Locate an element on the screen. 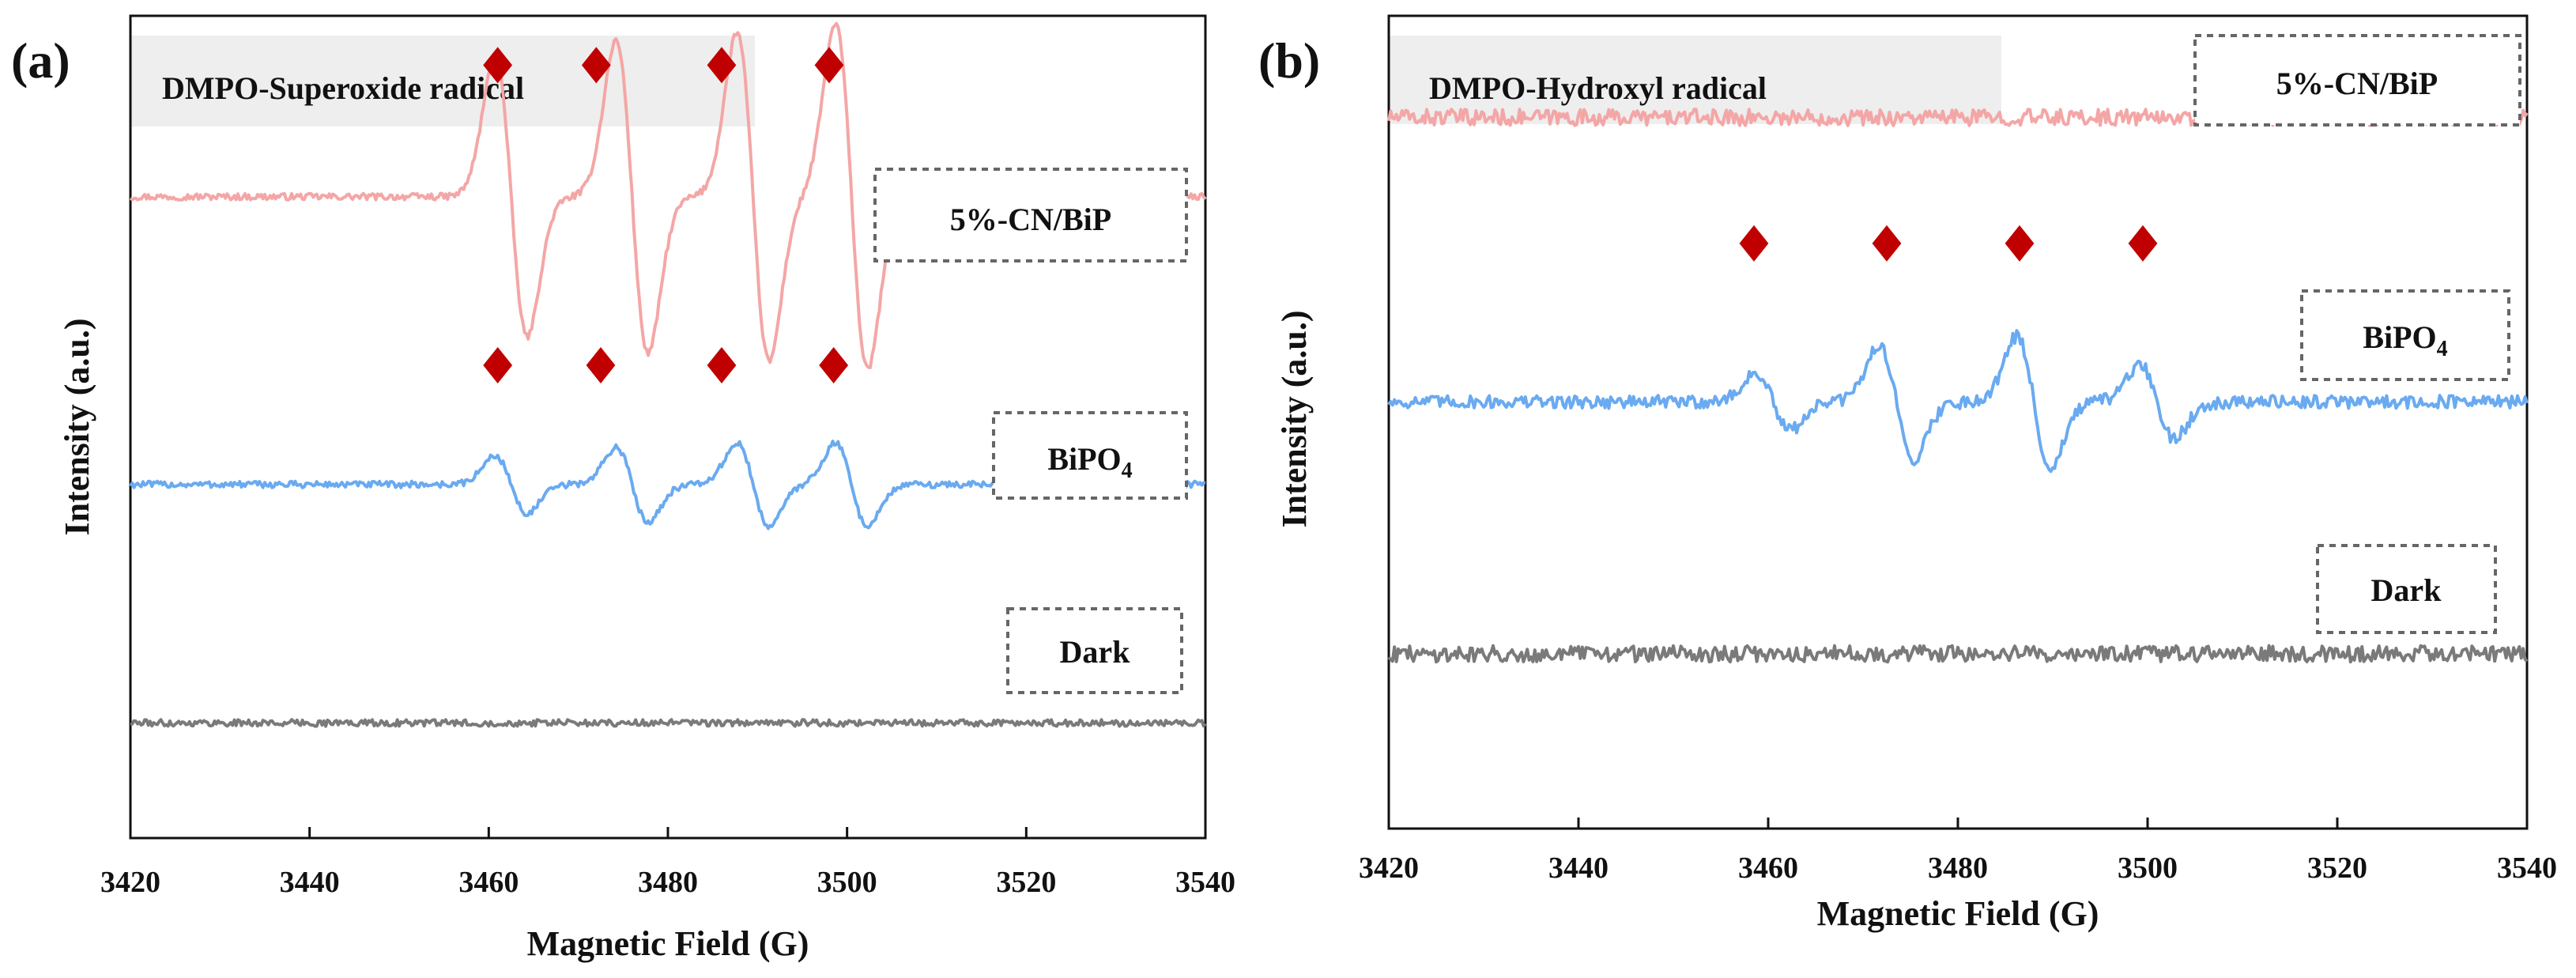 This screenshot has width=2576, height=978. title-box is located at coordinates (442, 81).